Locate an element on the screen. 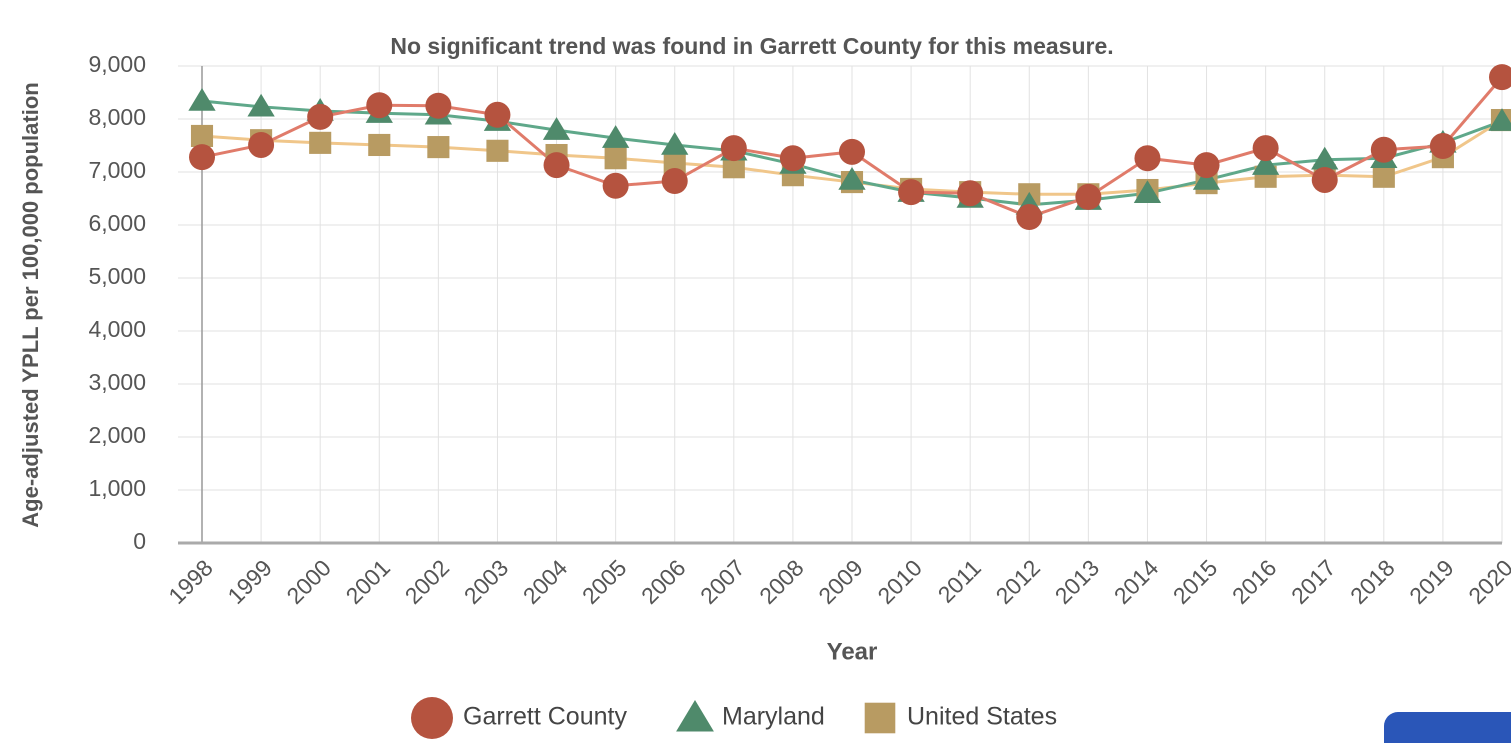 Image resolution: width=1511 pixels, height=743 pixels. x-tick-label: 2002 is located at coordinates (427, 581).